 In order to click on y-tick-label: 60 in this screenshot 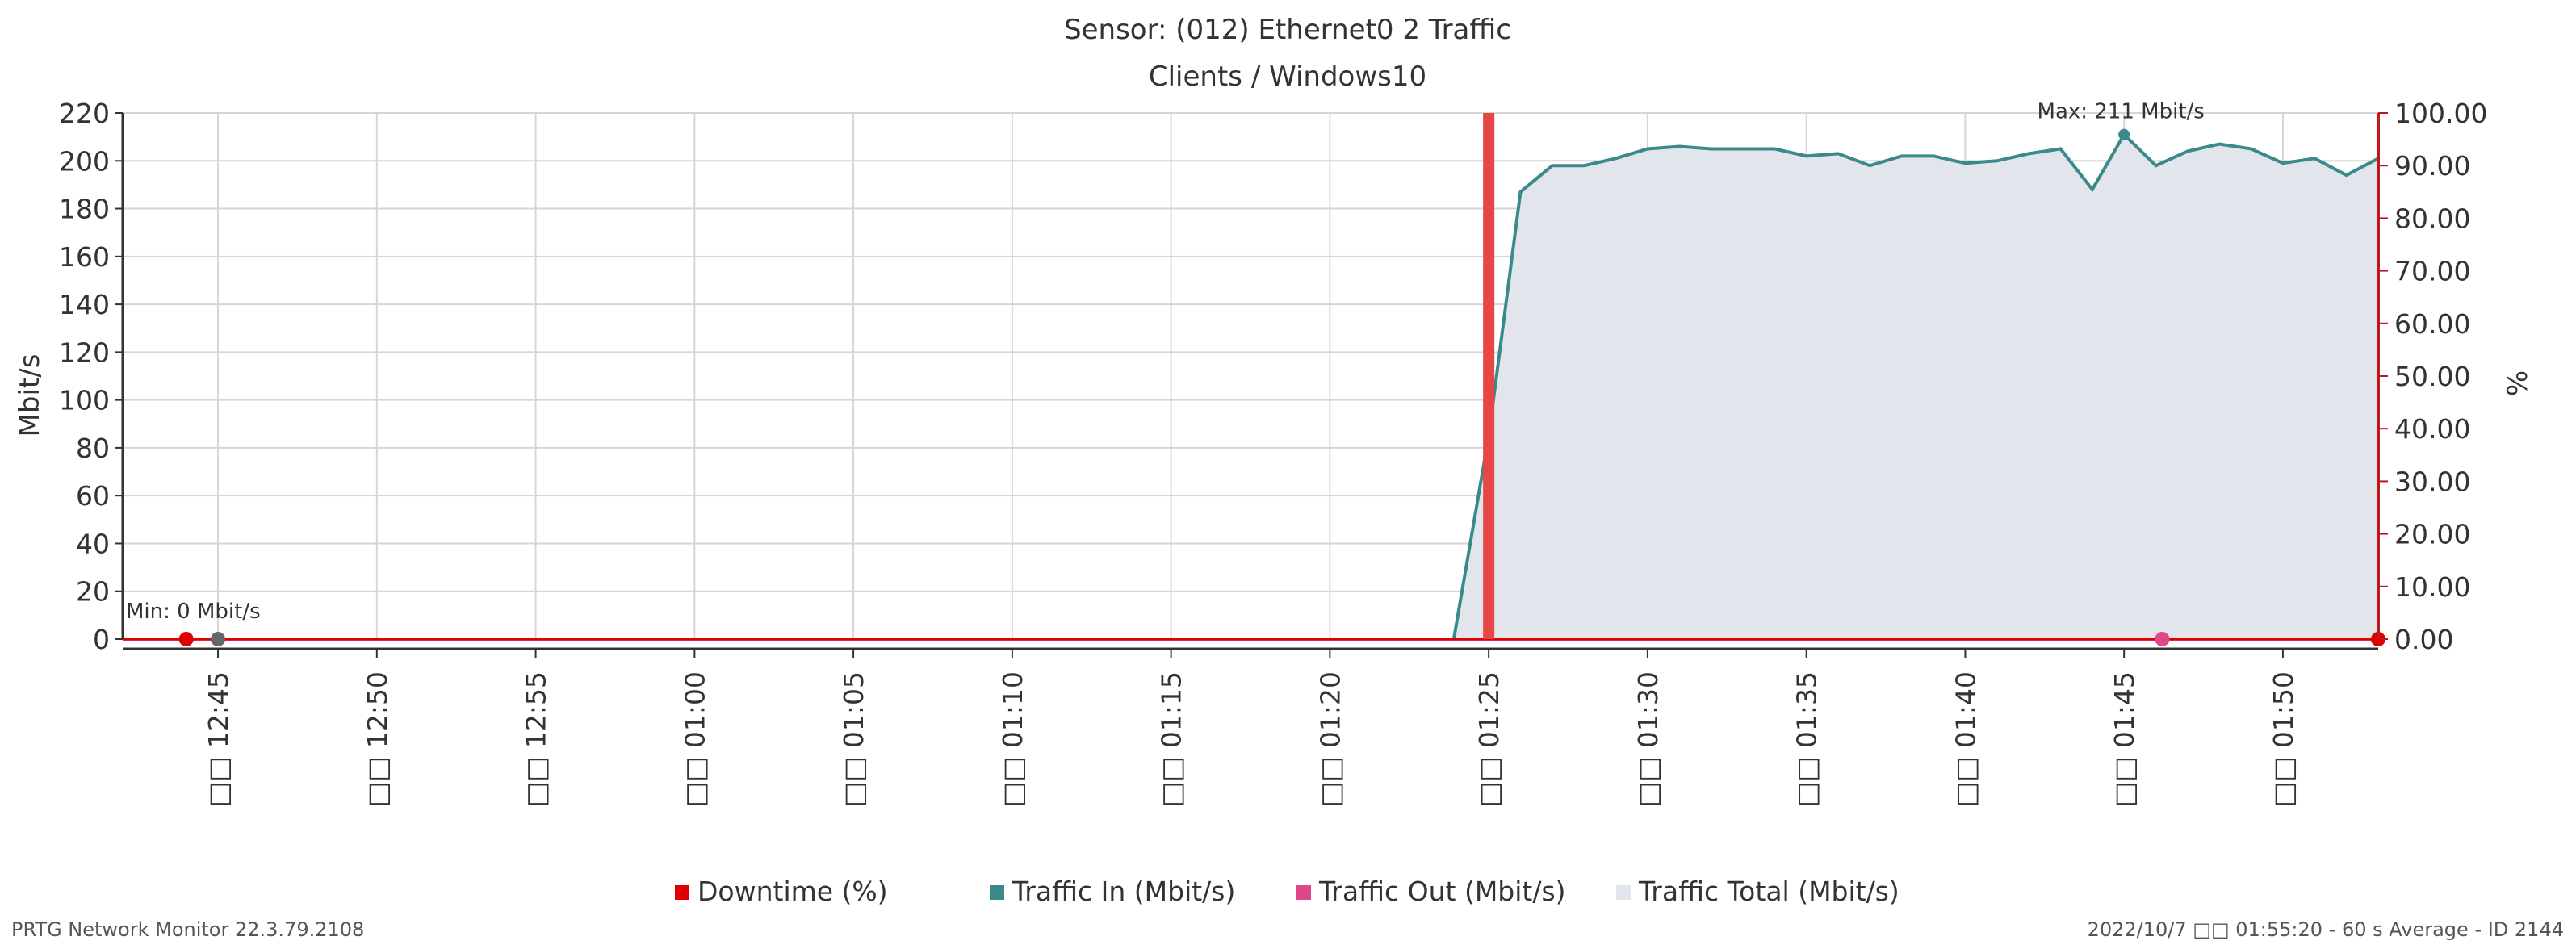, I will do `click(93, 496)`.